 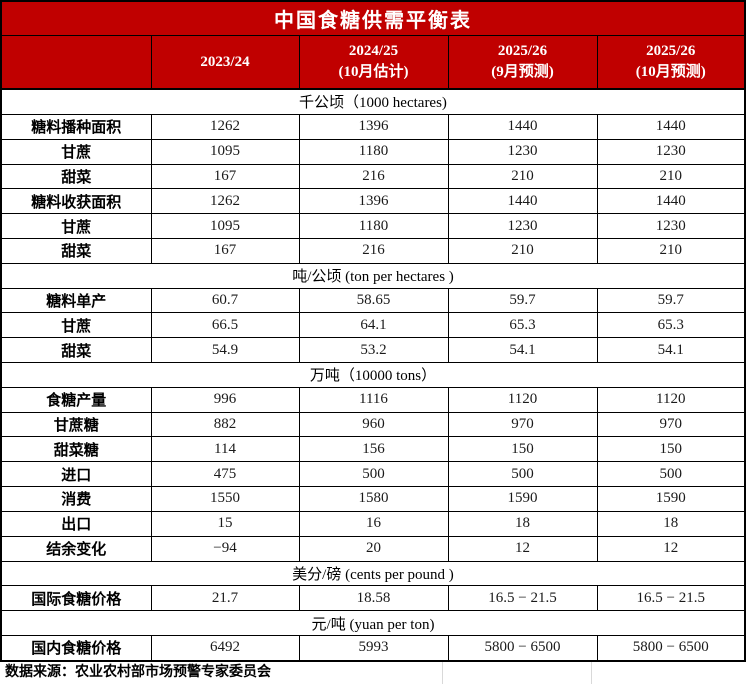 I want to click on section-unit-label: 千公顷（1000 hectares), so click(x=373, y=101).